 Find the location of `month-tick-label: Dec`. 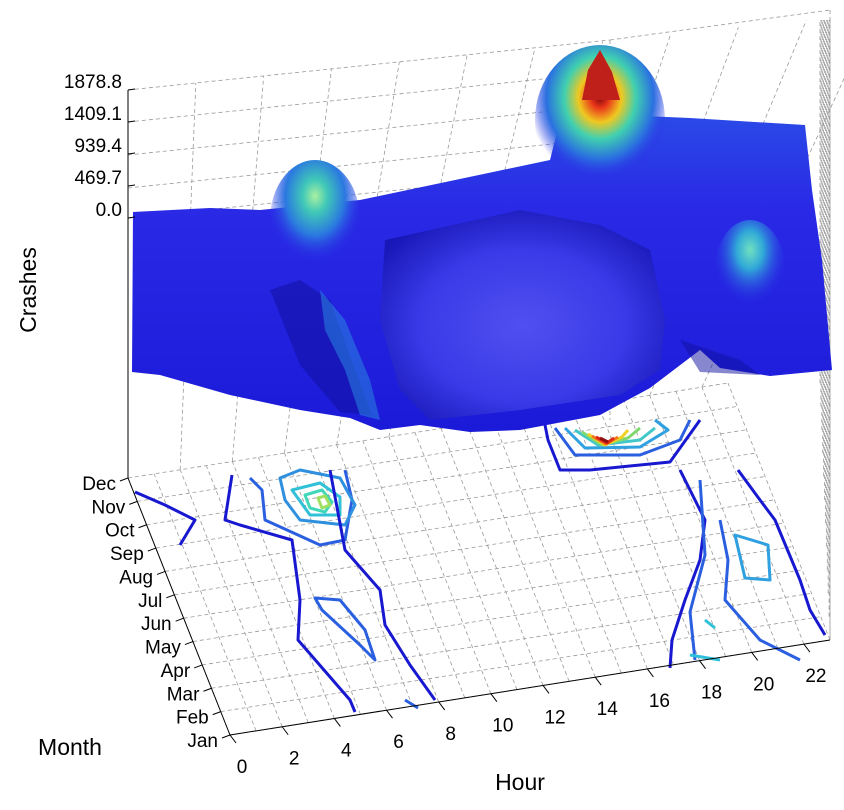

month-tick-label: Dec is located at coordinates (99, 484).